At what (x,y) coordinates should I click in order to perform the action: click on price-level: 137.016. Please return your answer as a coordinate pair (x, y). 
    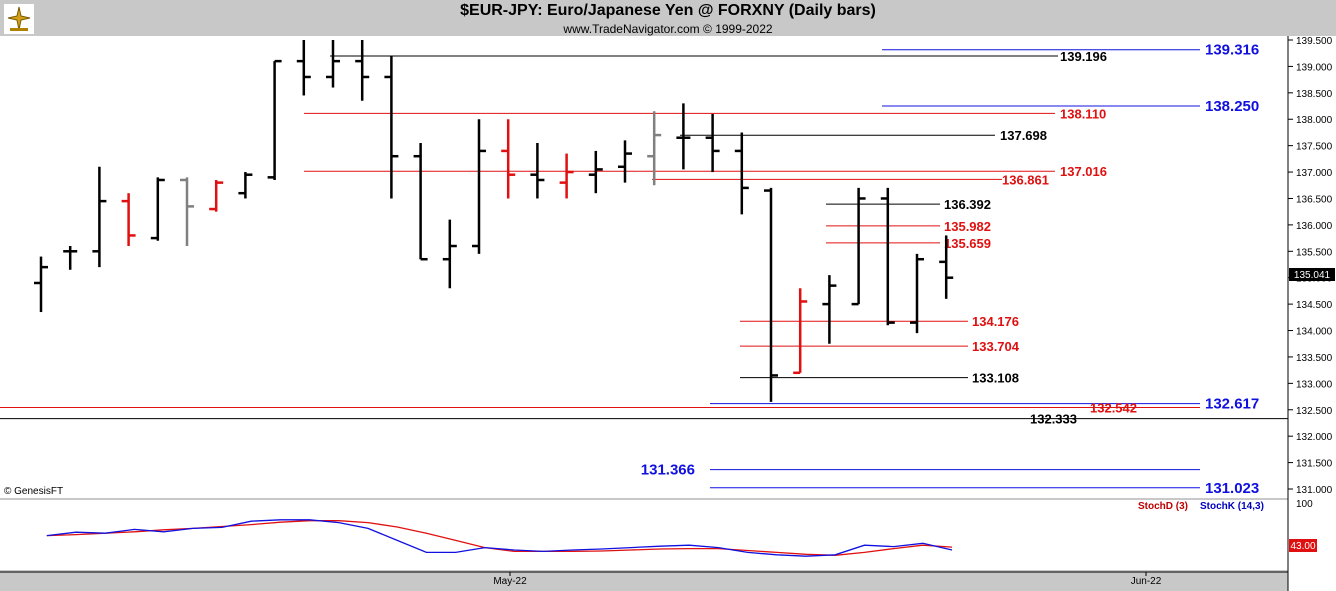
    Looking at the image, I should click on (705, 171).